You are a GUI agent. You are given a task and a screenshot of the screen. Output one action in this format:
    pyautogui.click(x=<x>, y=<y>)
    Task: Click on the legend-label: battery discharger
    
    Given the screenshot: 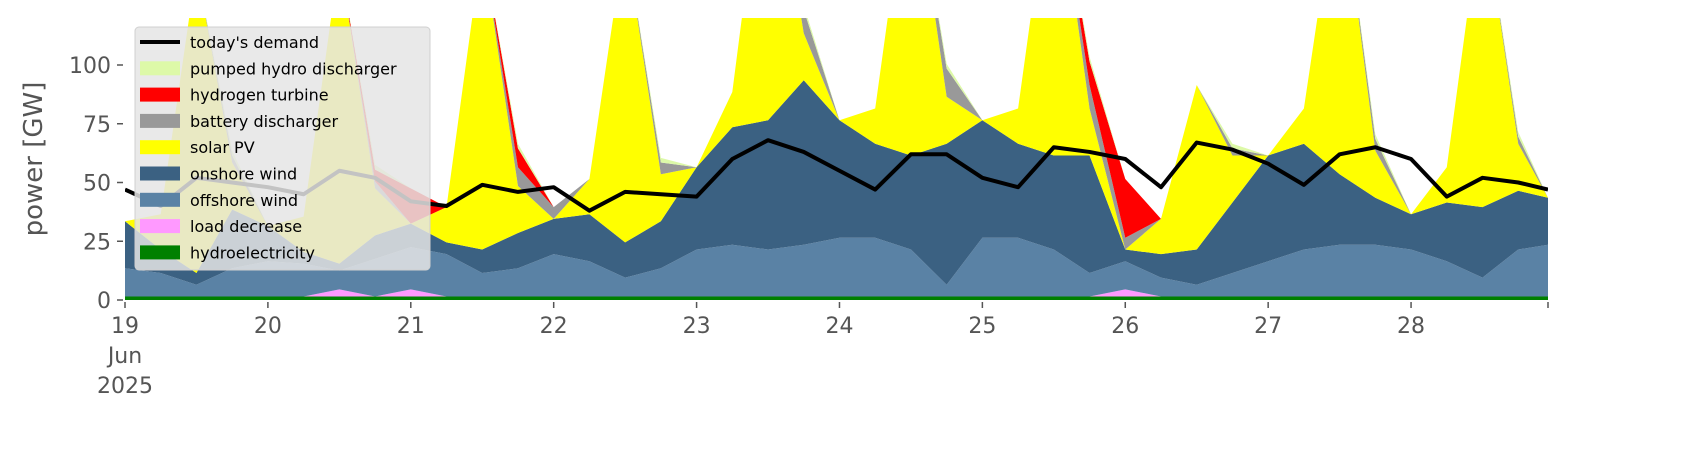 What is the action you would take?
    pyautogui.click(x=264, y=121)
    